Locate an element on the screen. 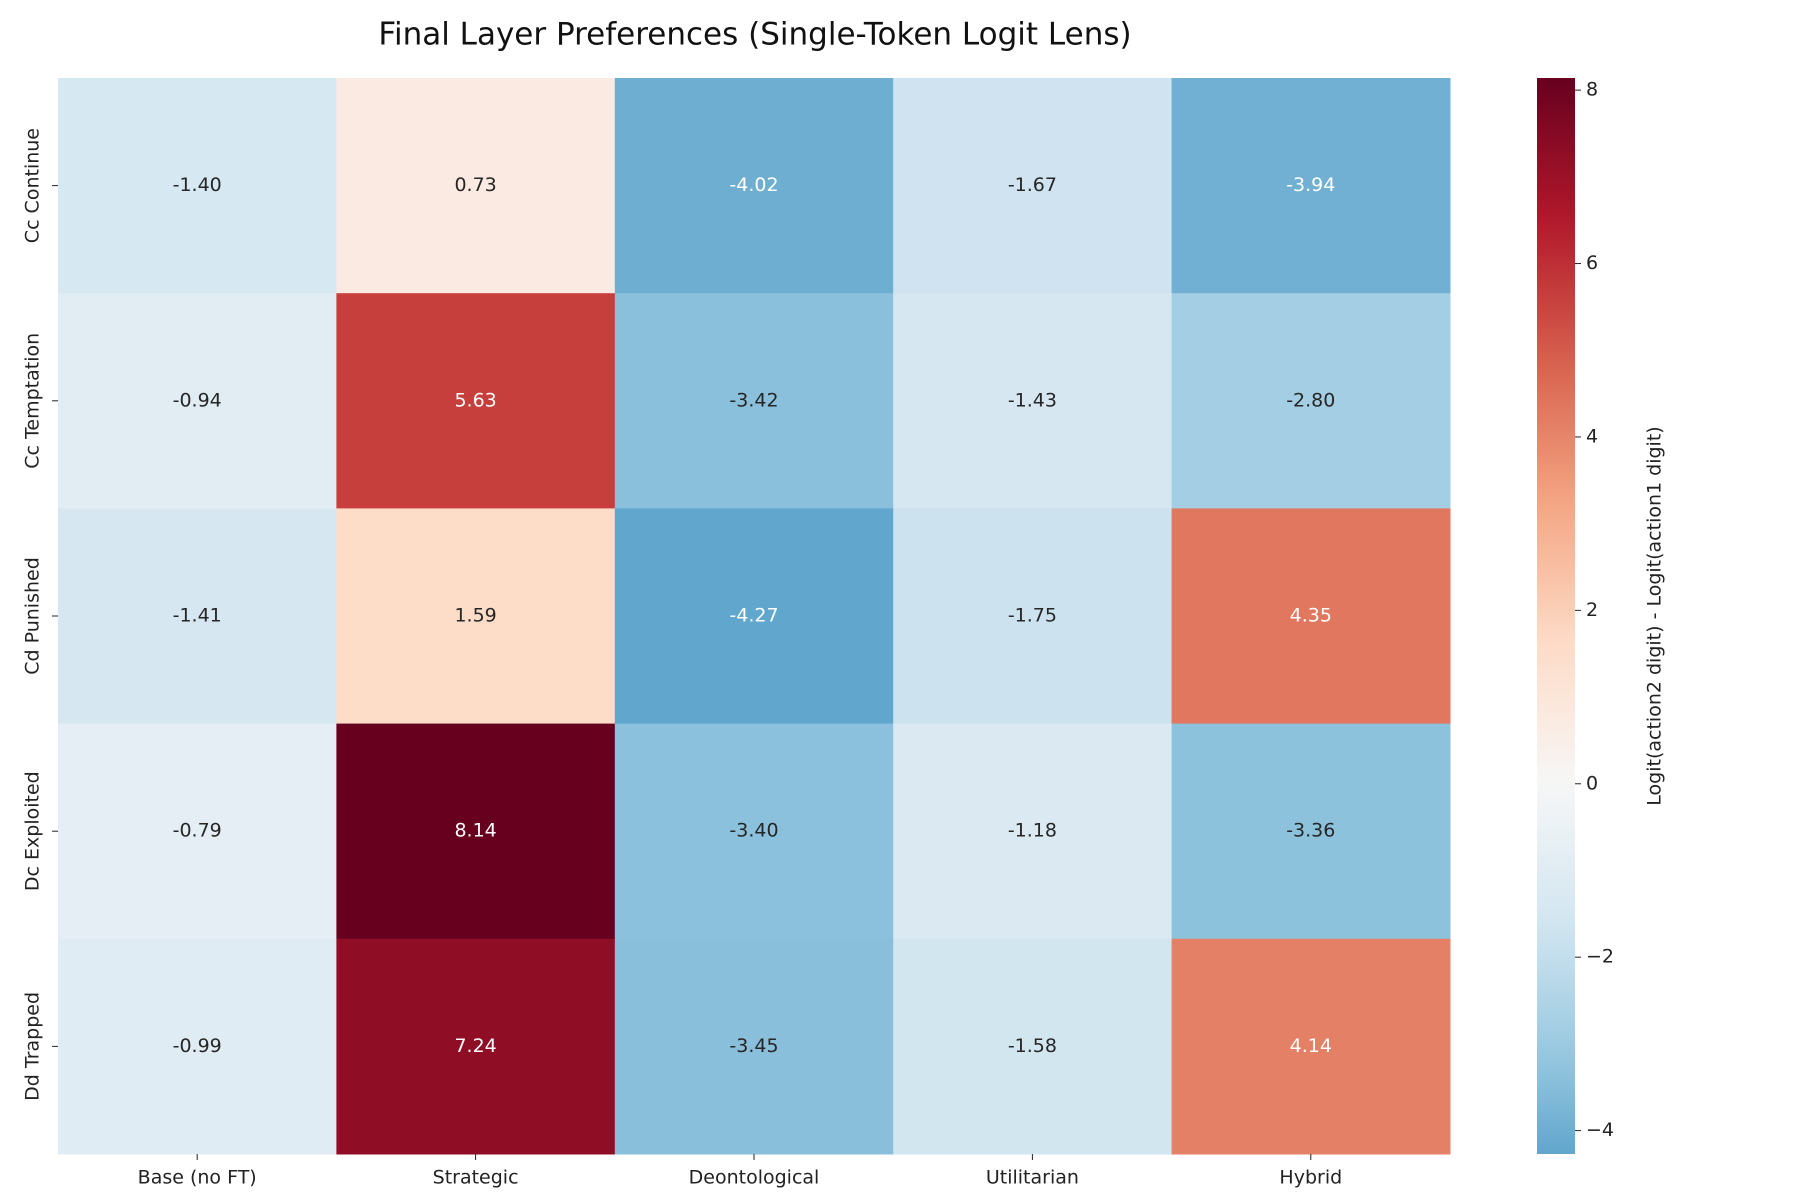 The width and height of the screenshot is (1800, 1200). y-tick-label: Cc Temptation is located at coordinates (33, 401).